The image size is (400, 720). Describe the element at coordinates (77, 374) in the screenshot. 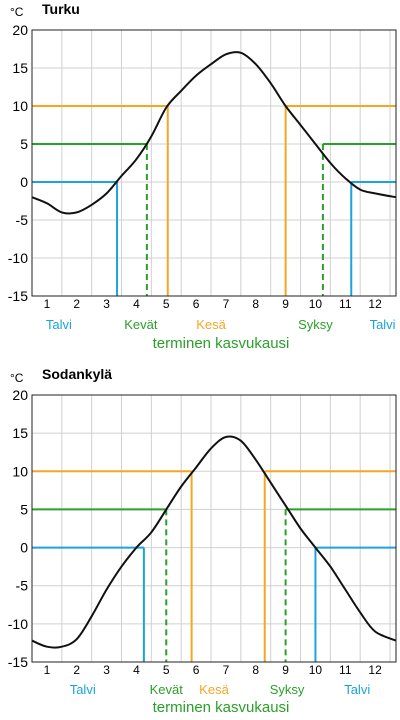

I see `chart-title: Sodankylä` at that location.